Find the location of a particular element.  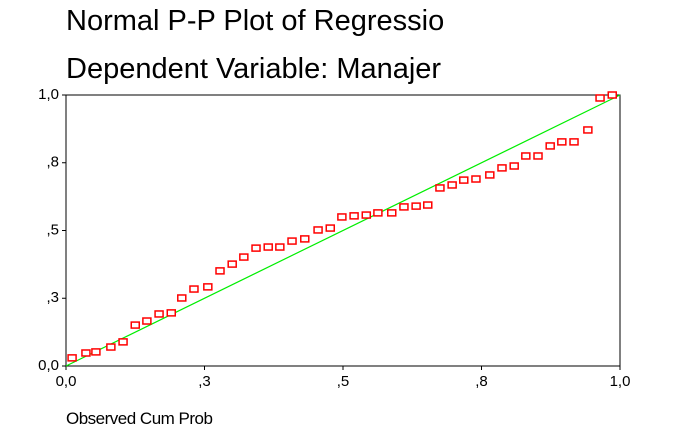

y-tick-label: ,5 is located at coordinates (52, 229).